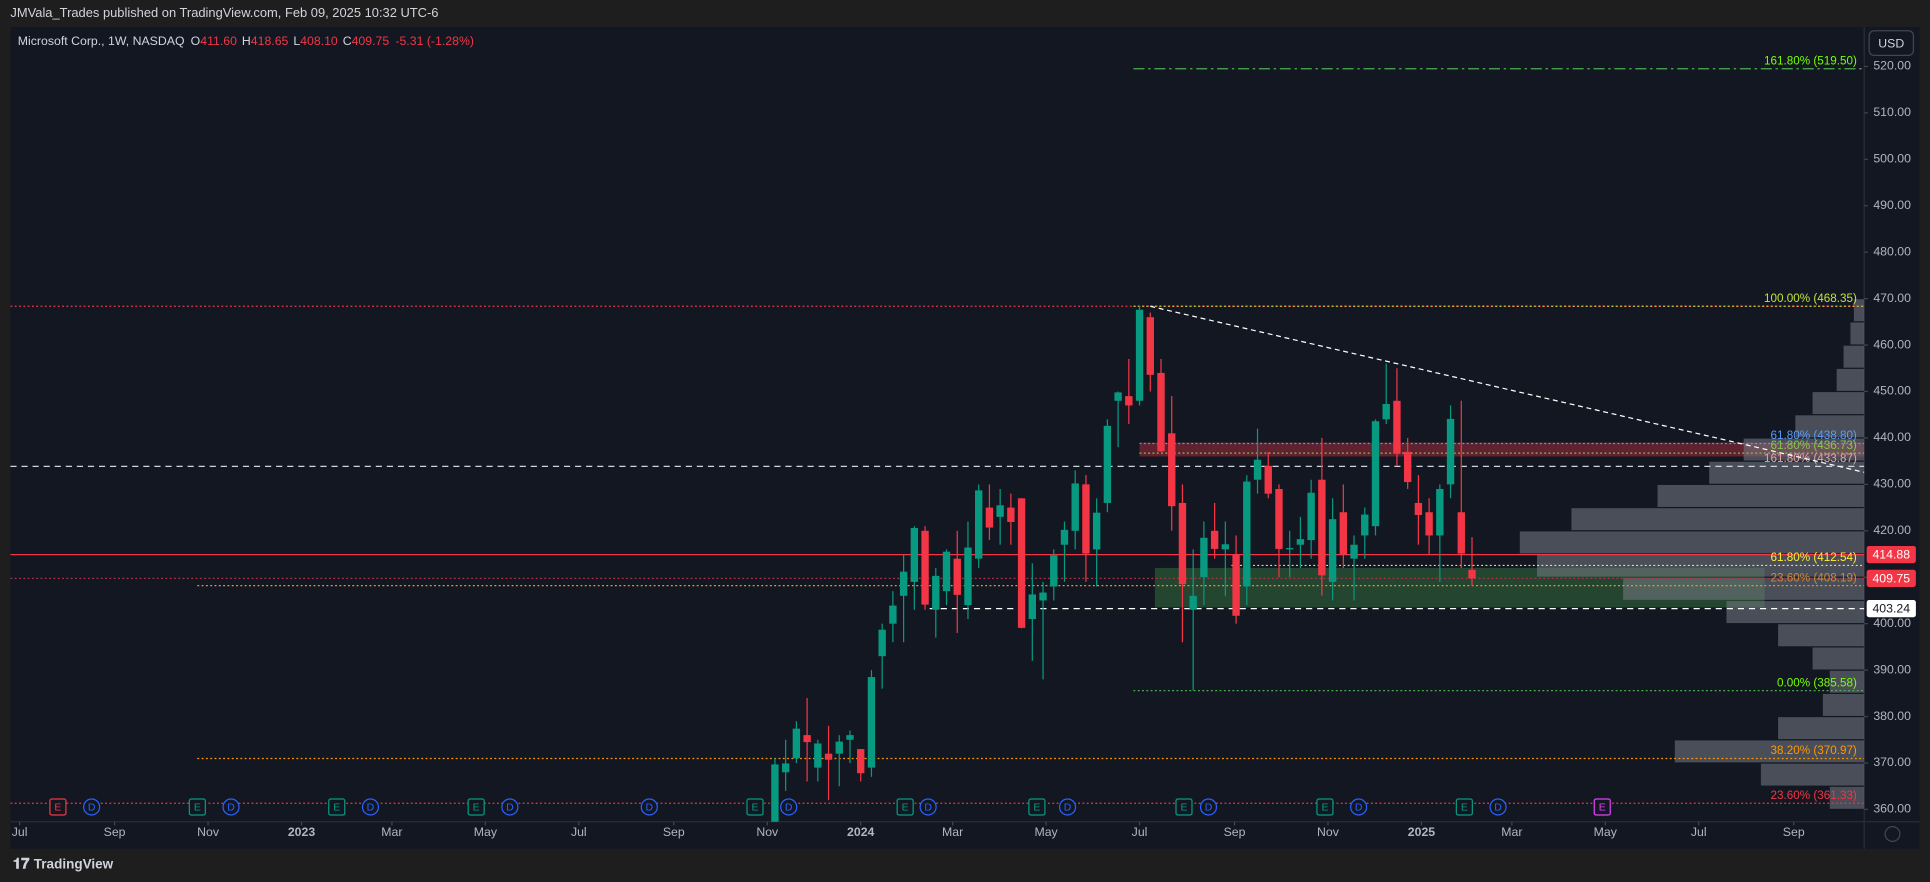 Image resolution: width=1930 pixels, height=882 pixels. What do you see at coordinates (101, 41) in the screenshot?
I see `legend-symbol: Microsoft Corp., 1W, NASDAQ` at bounding box center [101, 41].